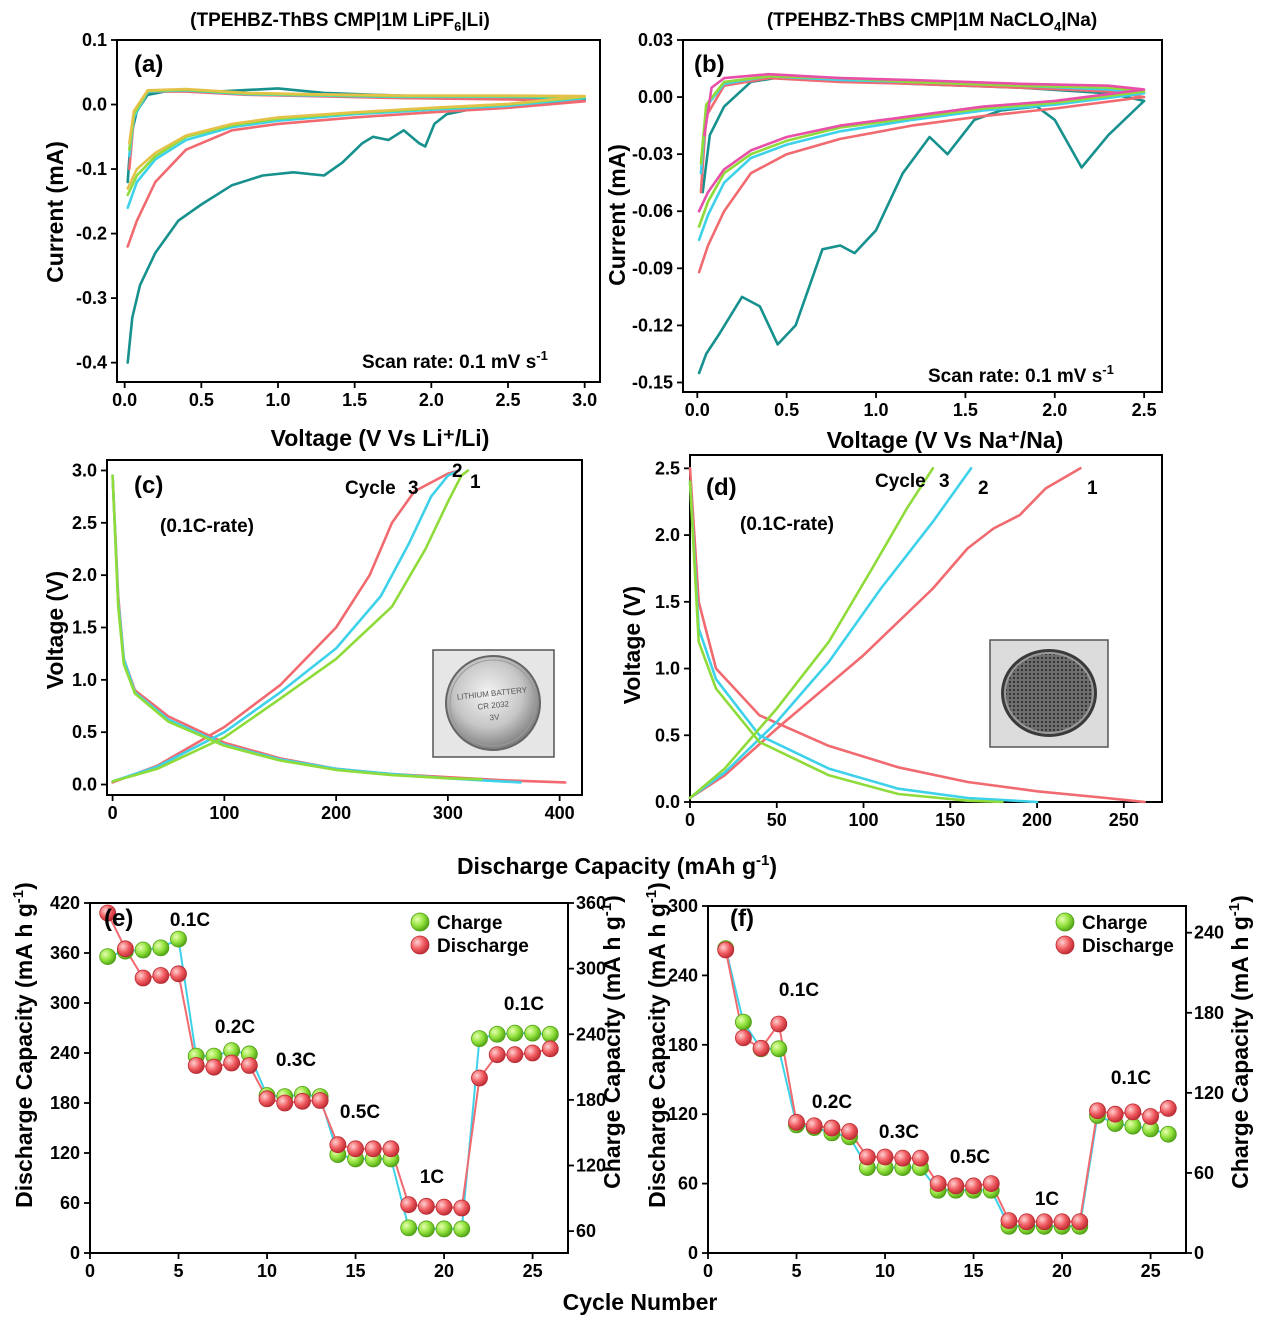 Image resolution: width=1264 pixels, height=1321 pixels. What do you see at coordinates (1092, 488) in the screenshot?
I see `panel-d-cycle-1: 1` at bounding box center [1092, 488].